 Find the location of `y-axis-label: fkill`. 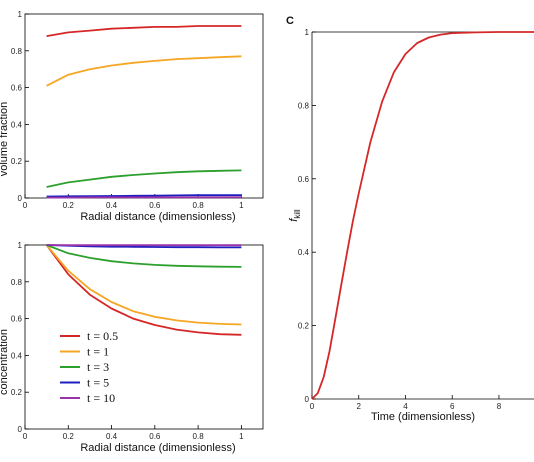

y-axis-label: fkill is located at coordinates (295, 215).